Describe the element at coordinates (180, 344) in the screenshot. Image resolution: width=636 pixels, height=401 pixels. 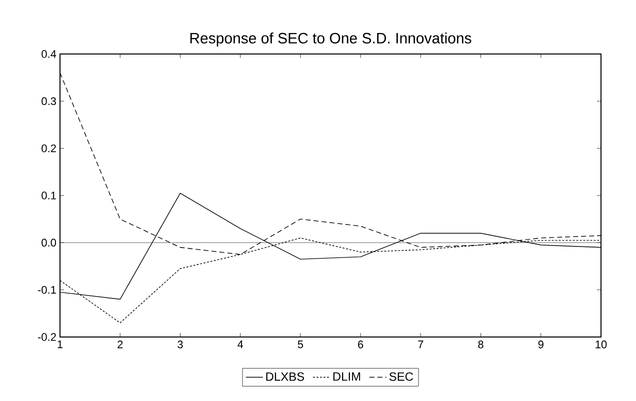
I see `x-tick-label: 3` at that location.